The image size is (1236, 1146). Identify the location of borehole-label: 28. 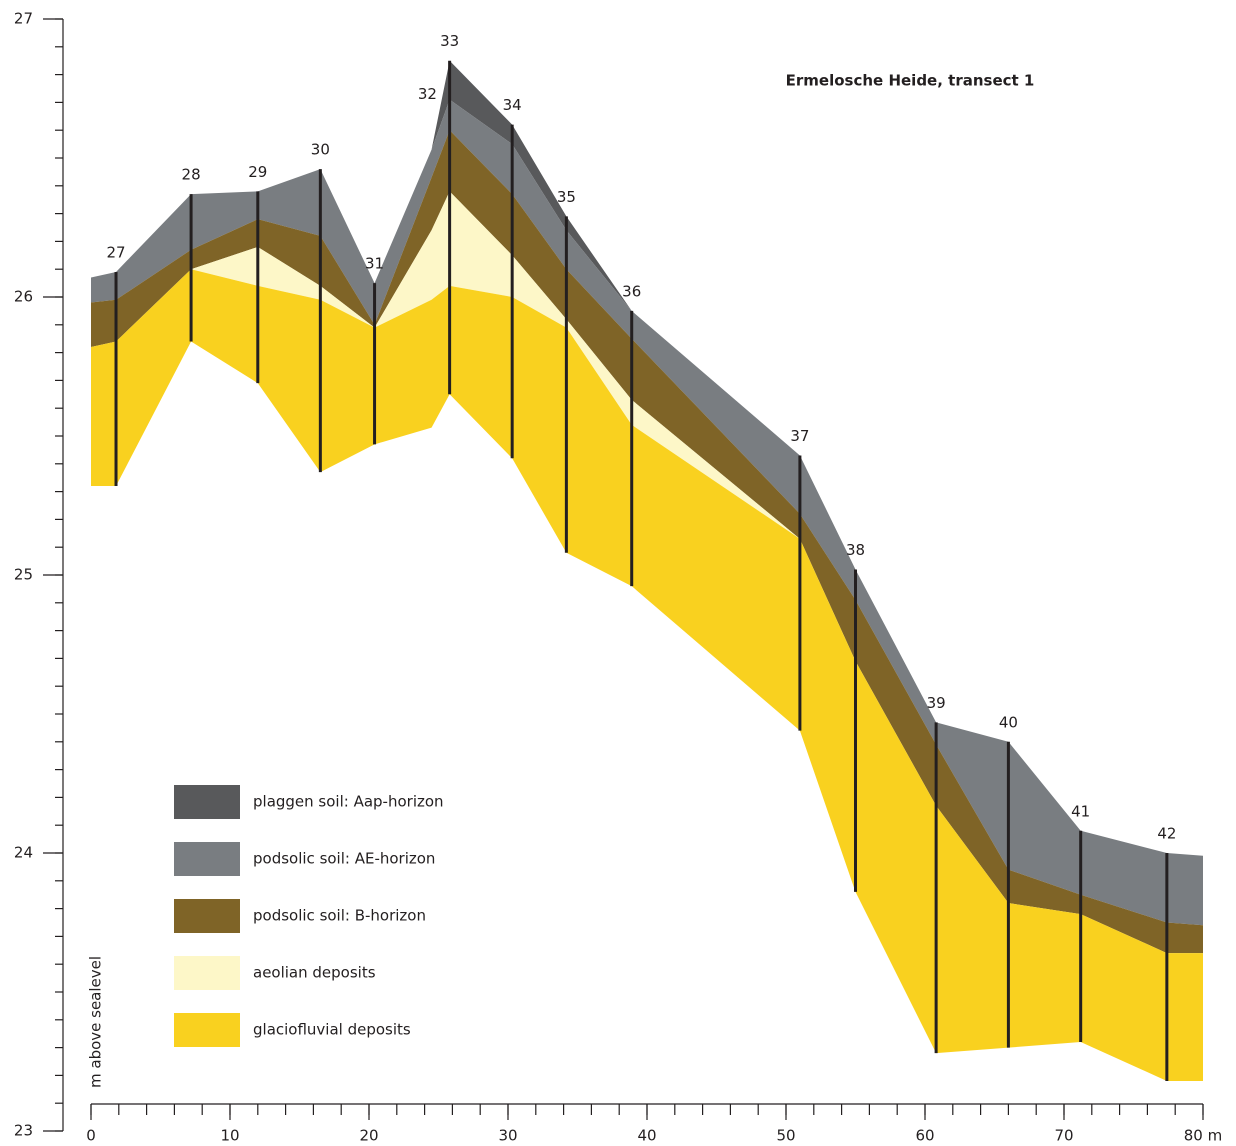
(191, 175).